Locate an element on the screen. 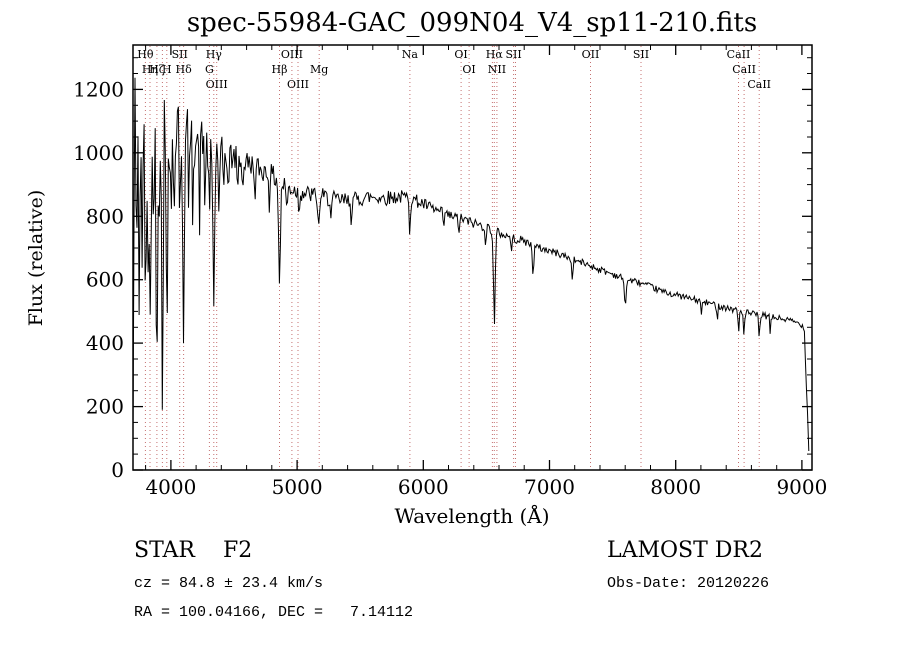 This screenshot has height=649, width=900. spectral-line-label: Hα is located at coordinates (495, 54).